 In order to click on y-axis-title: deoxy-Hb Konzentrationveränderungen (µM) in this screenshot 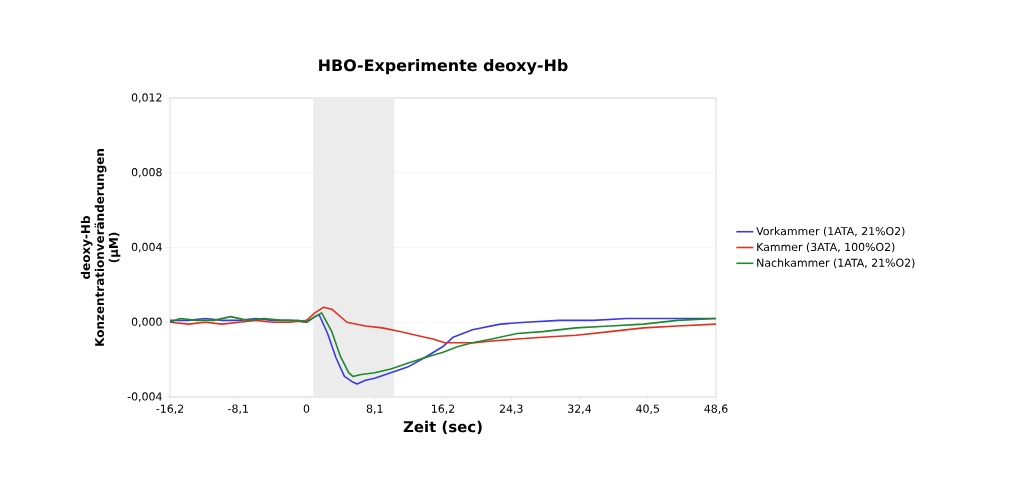, I will do `click(100, 247)`.